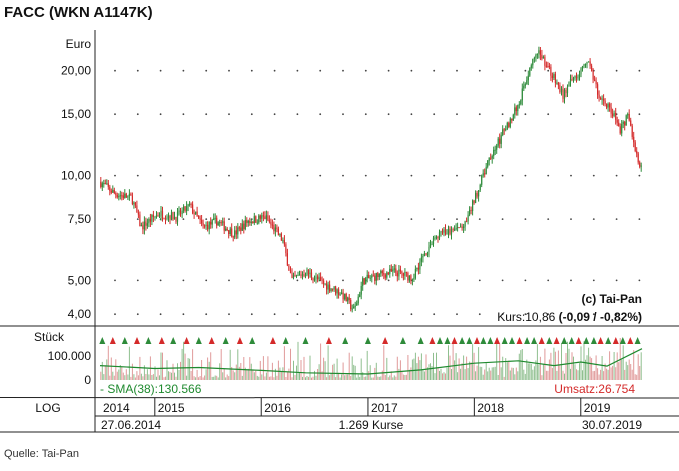 The width and height of the screenshot is (679, 471). What do you see at coordinates (490, 408) in the screenshot?
I see `year-label: 2018` at bounding box center [490, 408].